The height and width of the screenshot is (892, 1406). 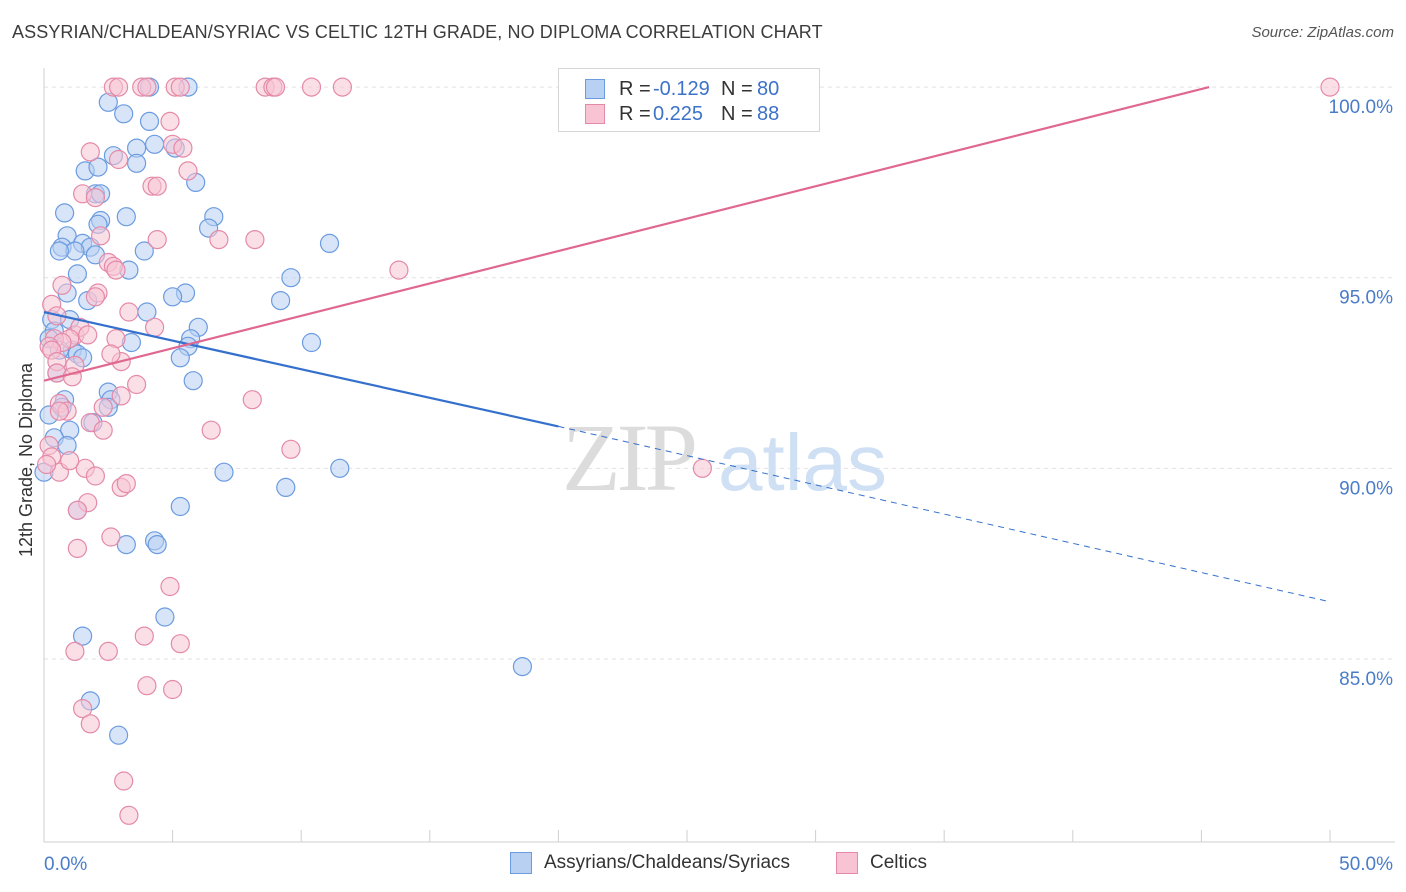 I want to click on legend-item-celtic: Celtics, so click(x=881, y=863).